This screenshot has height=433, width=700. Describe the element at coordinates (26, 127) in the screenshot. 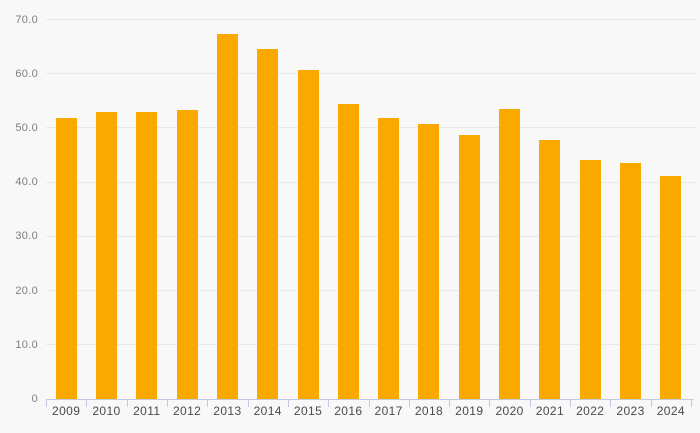

I see `y-axis-label-50: 50.0` at that location.